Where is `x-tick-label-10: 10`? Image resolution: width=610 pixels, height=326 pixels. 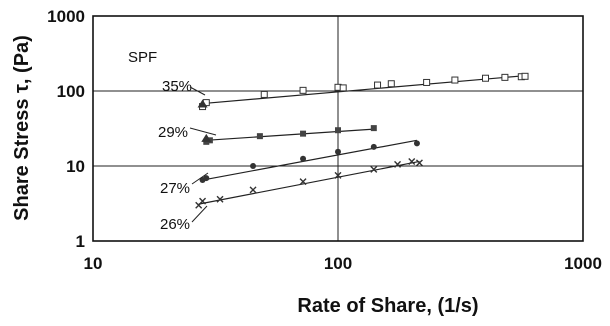
x-tick-label-10: 10 is located at coordinates (93, 263).